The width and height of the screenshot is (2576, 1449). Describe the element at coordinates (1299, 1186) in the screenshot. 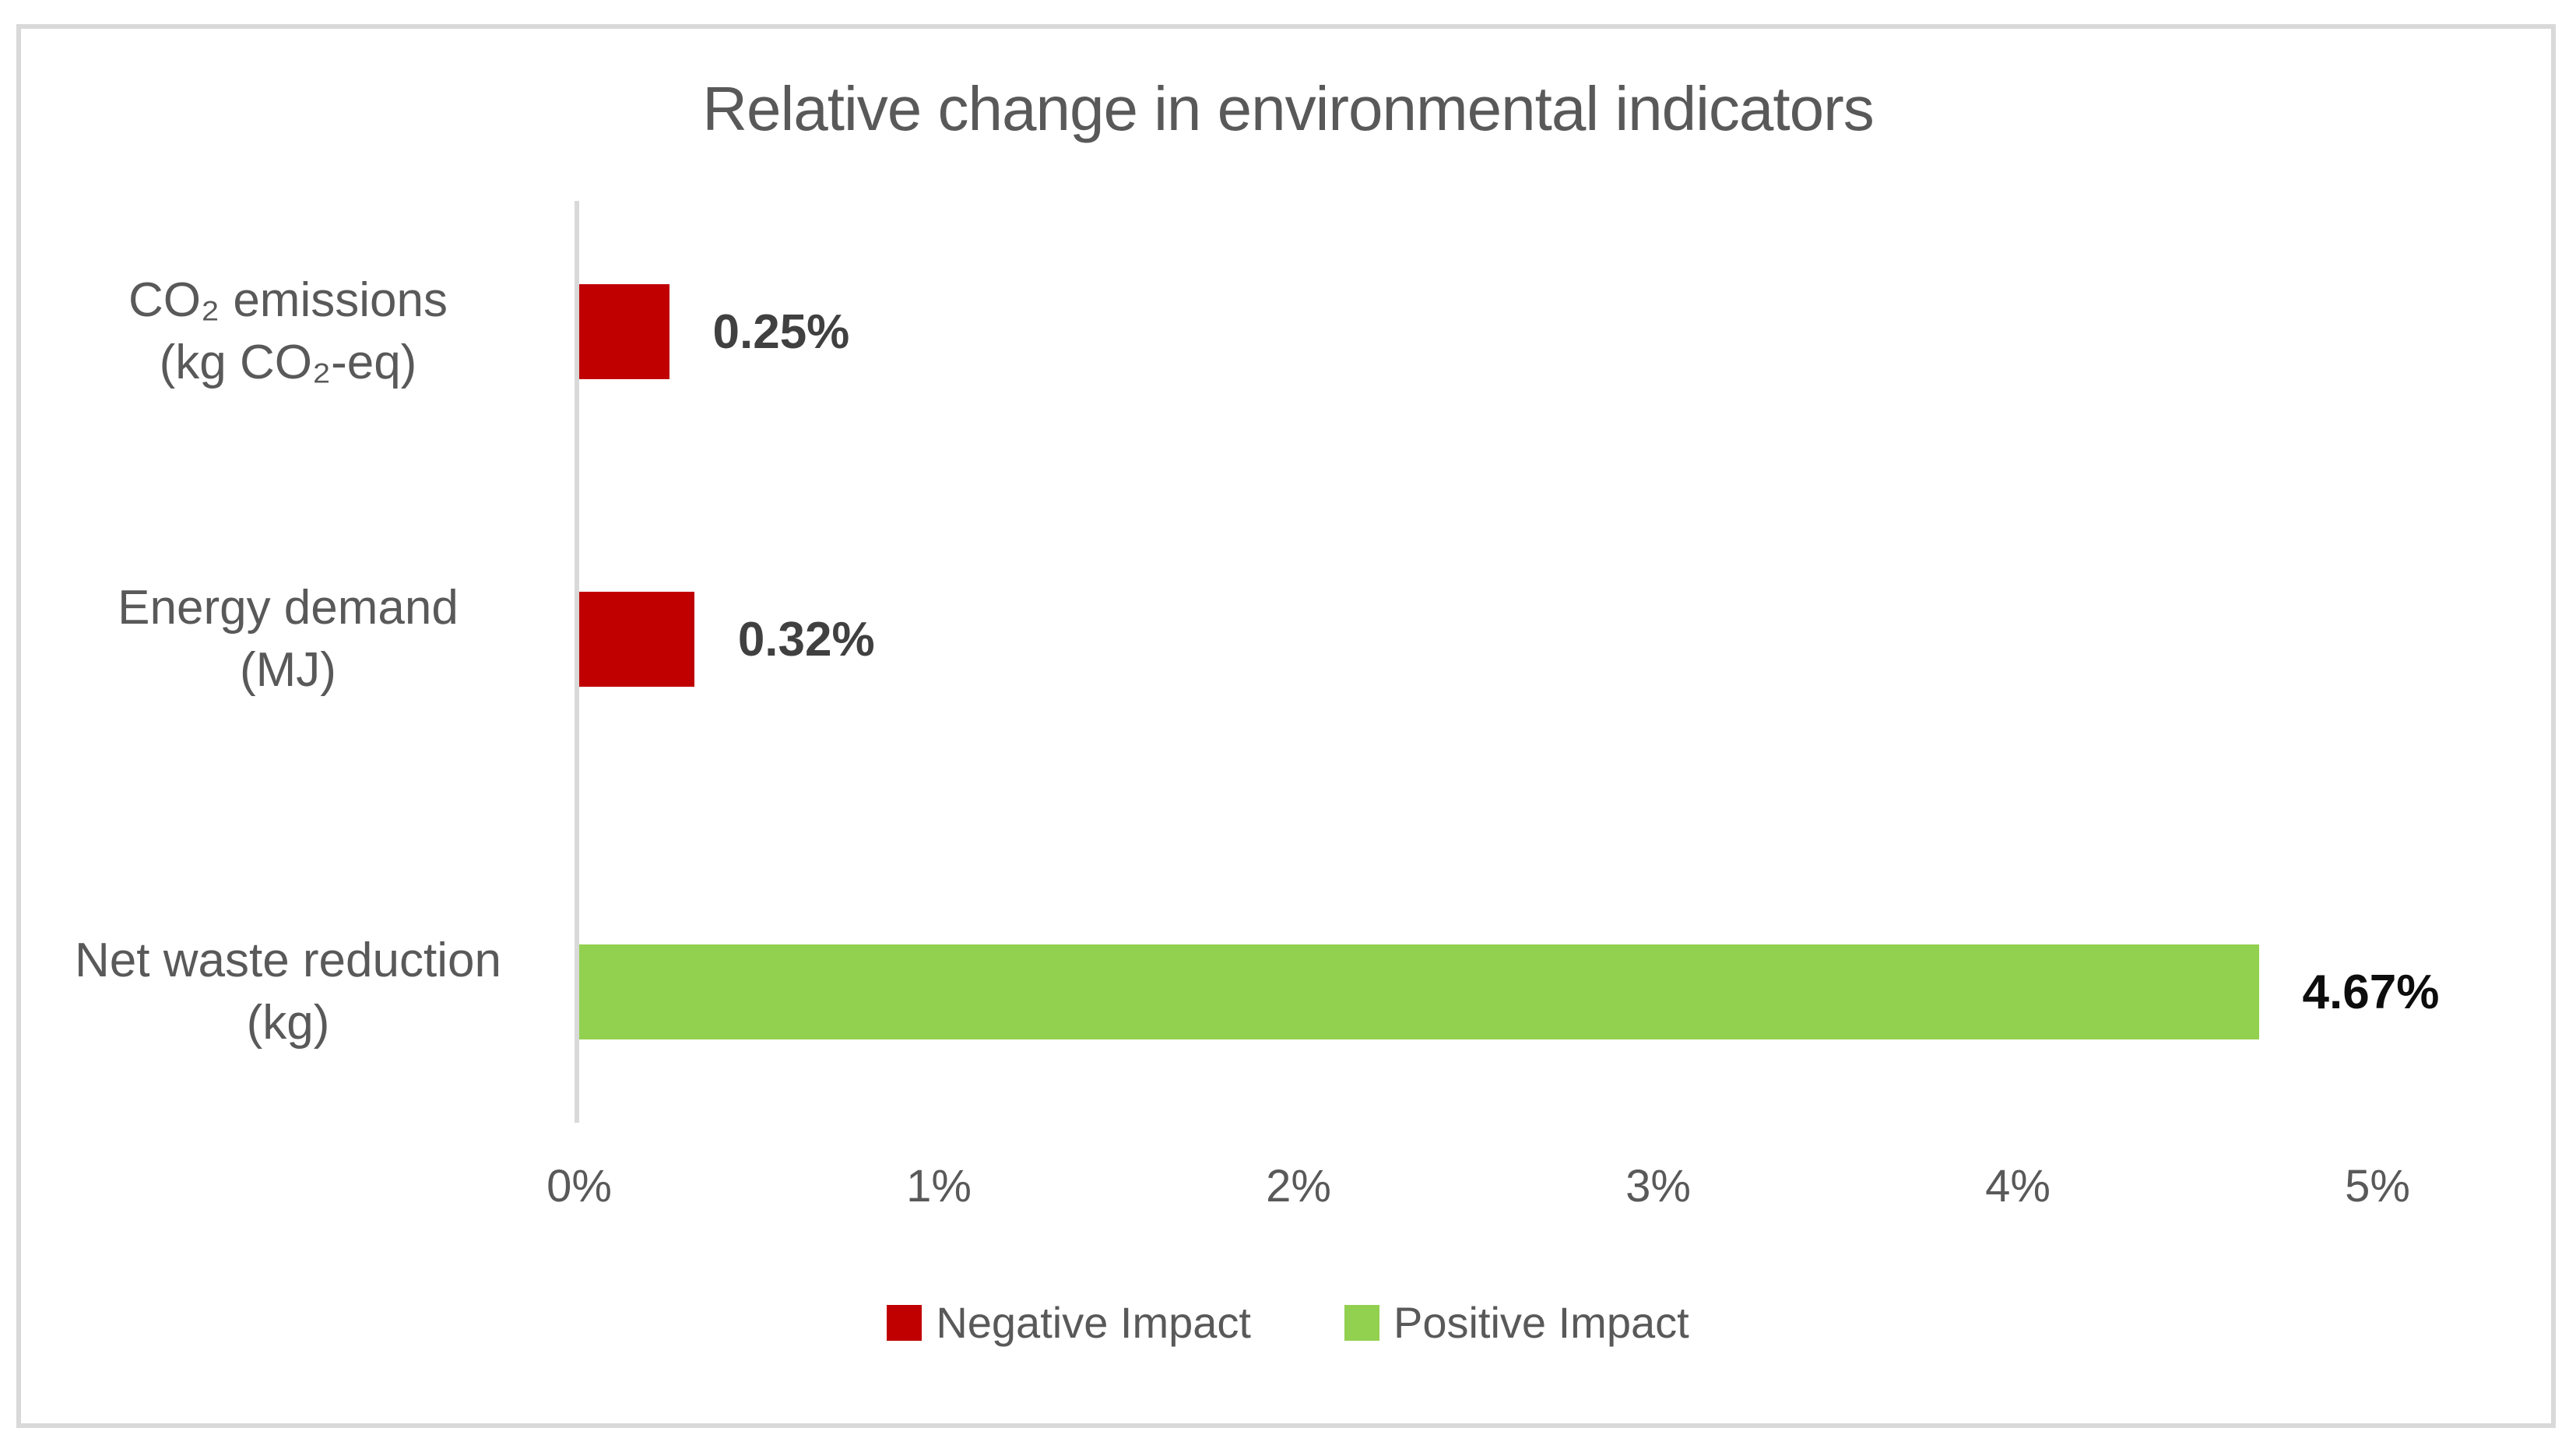

I see `x-tick-label-2: 2%` at that location.